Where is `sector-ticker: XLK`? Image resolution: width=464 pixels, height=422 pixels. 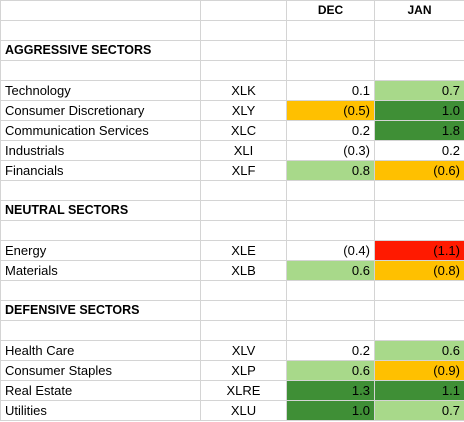 sector-ticker: XLK is located at coordinates (243, 90).